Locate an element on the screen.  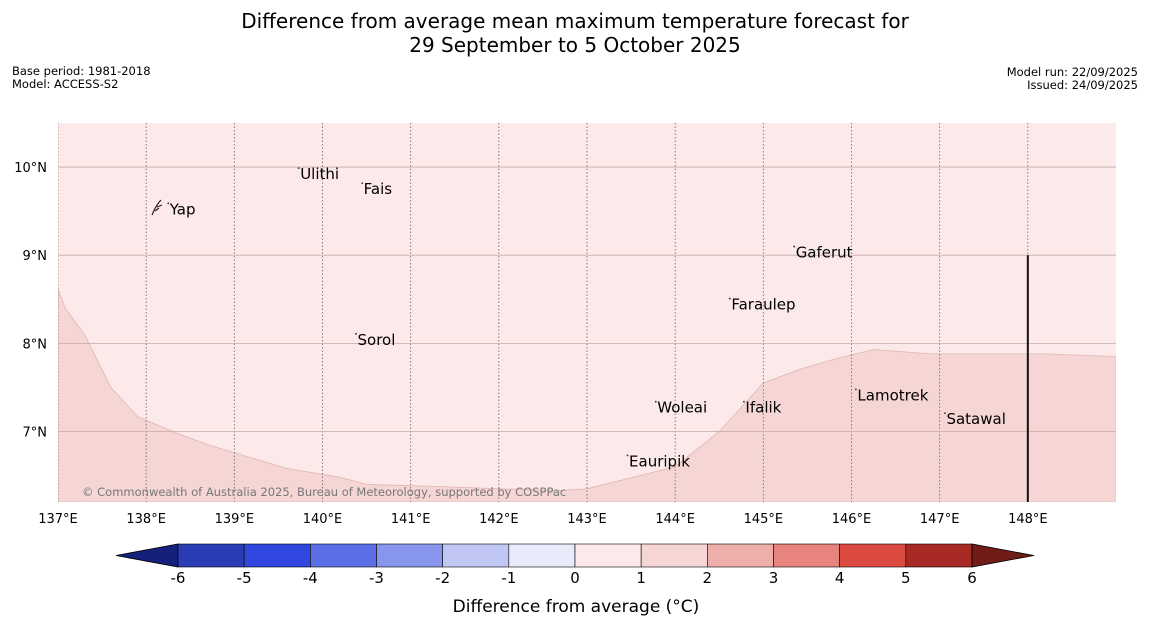
place-label: Fais is located at coordinates (378, 189).